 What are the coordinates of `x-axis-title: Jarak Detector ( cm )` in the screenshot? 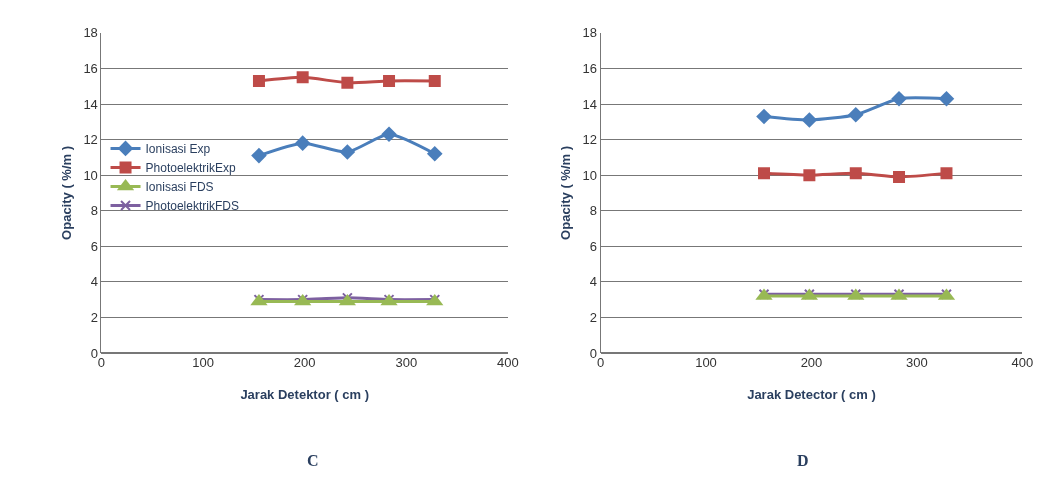 It's located at (811, 394).